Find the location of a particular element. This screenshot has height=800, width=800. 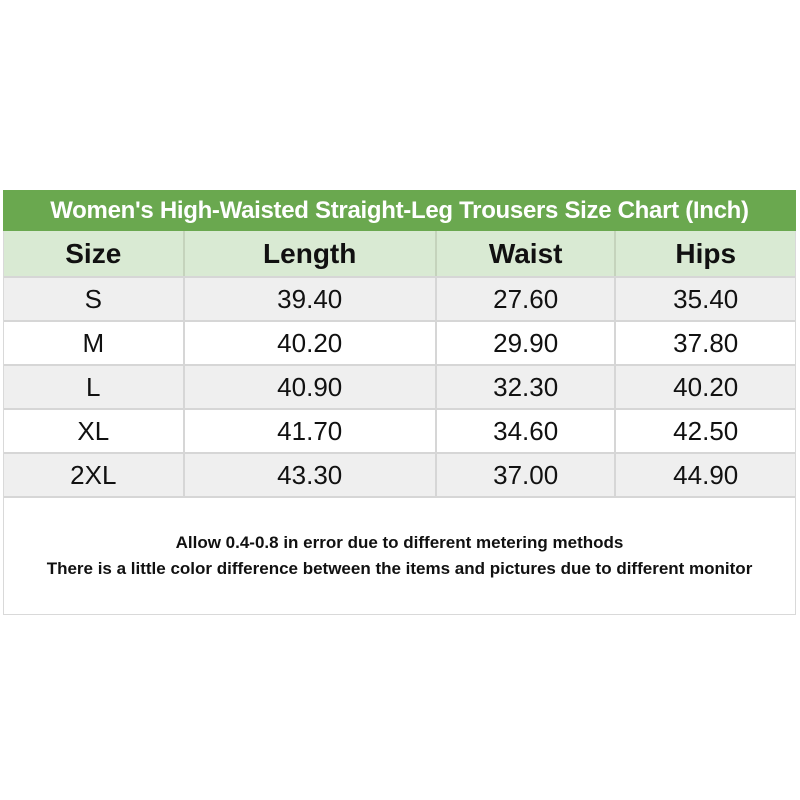

hips-cell: 44.90 is located at coordinates (704, 475).